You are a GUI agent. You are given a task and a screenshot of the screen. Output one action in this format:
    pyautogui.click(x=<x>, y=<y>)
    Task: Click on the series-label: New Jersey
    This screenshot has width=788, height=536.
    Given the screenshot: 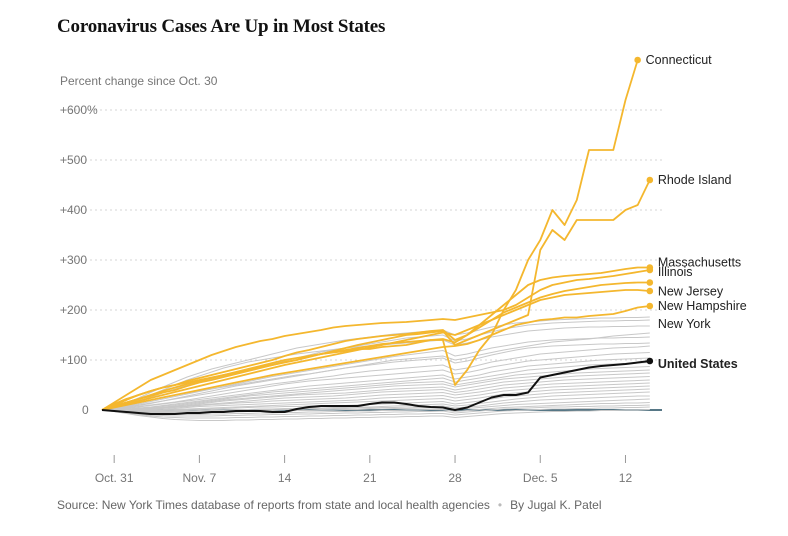 What is the action you would take?
    pyautogui.click(x=691, y=292)
    